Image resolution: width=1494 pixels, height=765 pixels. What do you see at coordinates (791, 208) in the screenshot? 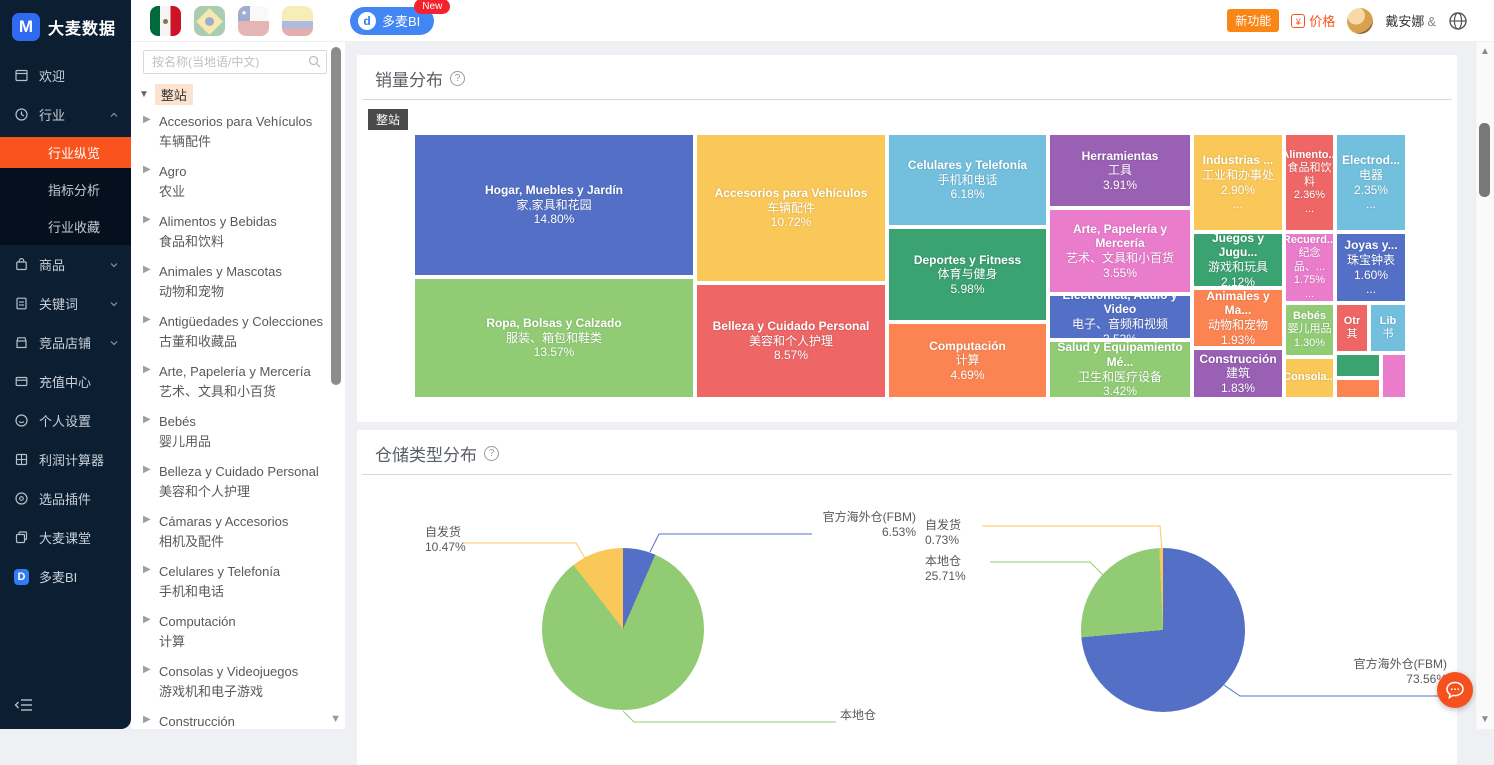
I see `treemap-cell: Accesorios para Vehículos 车辆配件 10.72%` at bounding box center [791, 208].